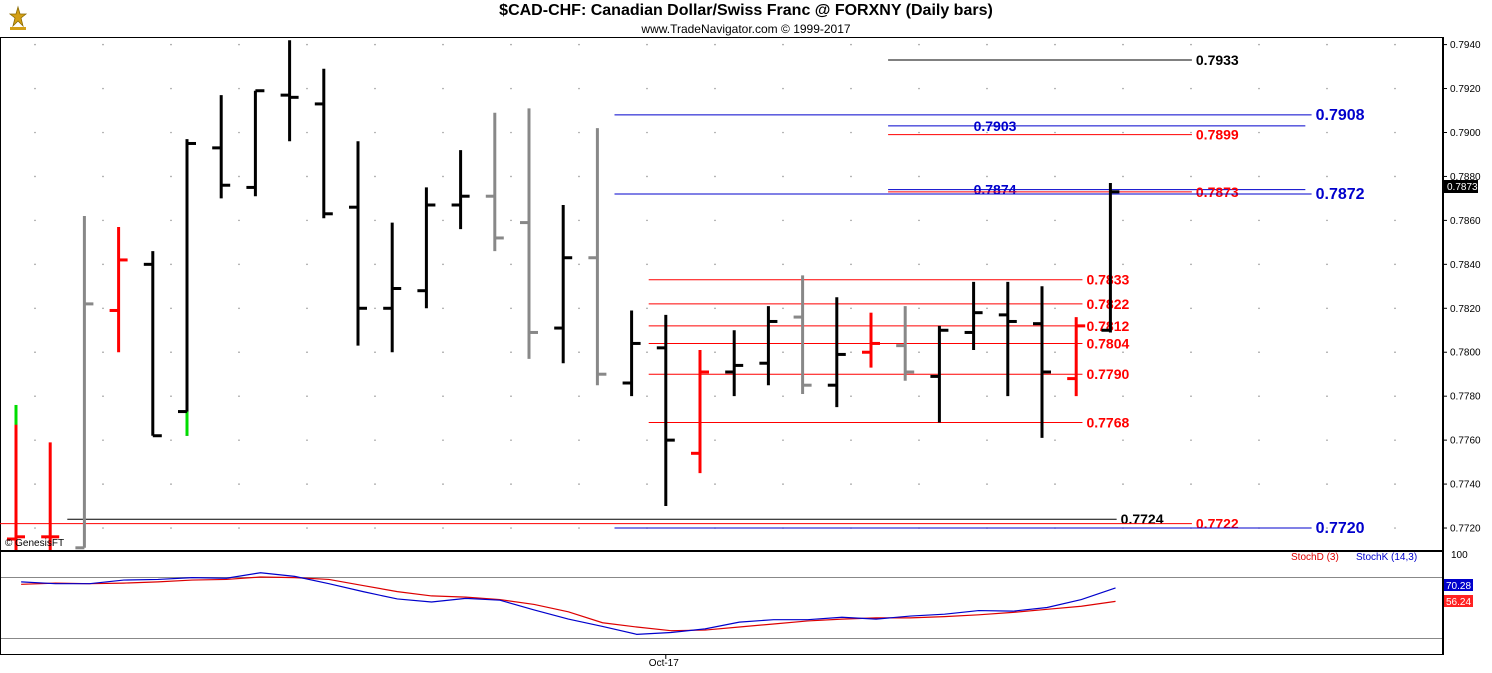  I want to click on stochastic-lines, so click(568, 603).